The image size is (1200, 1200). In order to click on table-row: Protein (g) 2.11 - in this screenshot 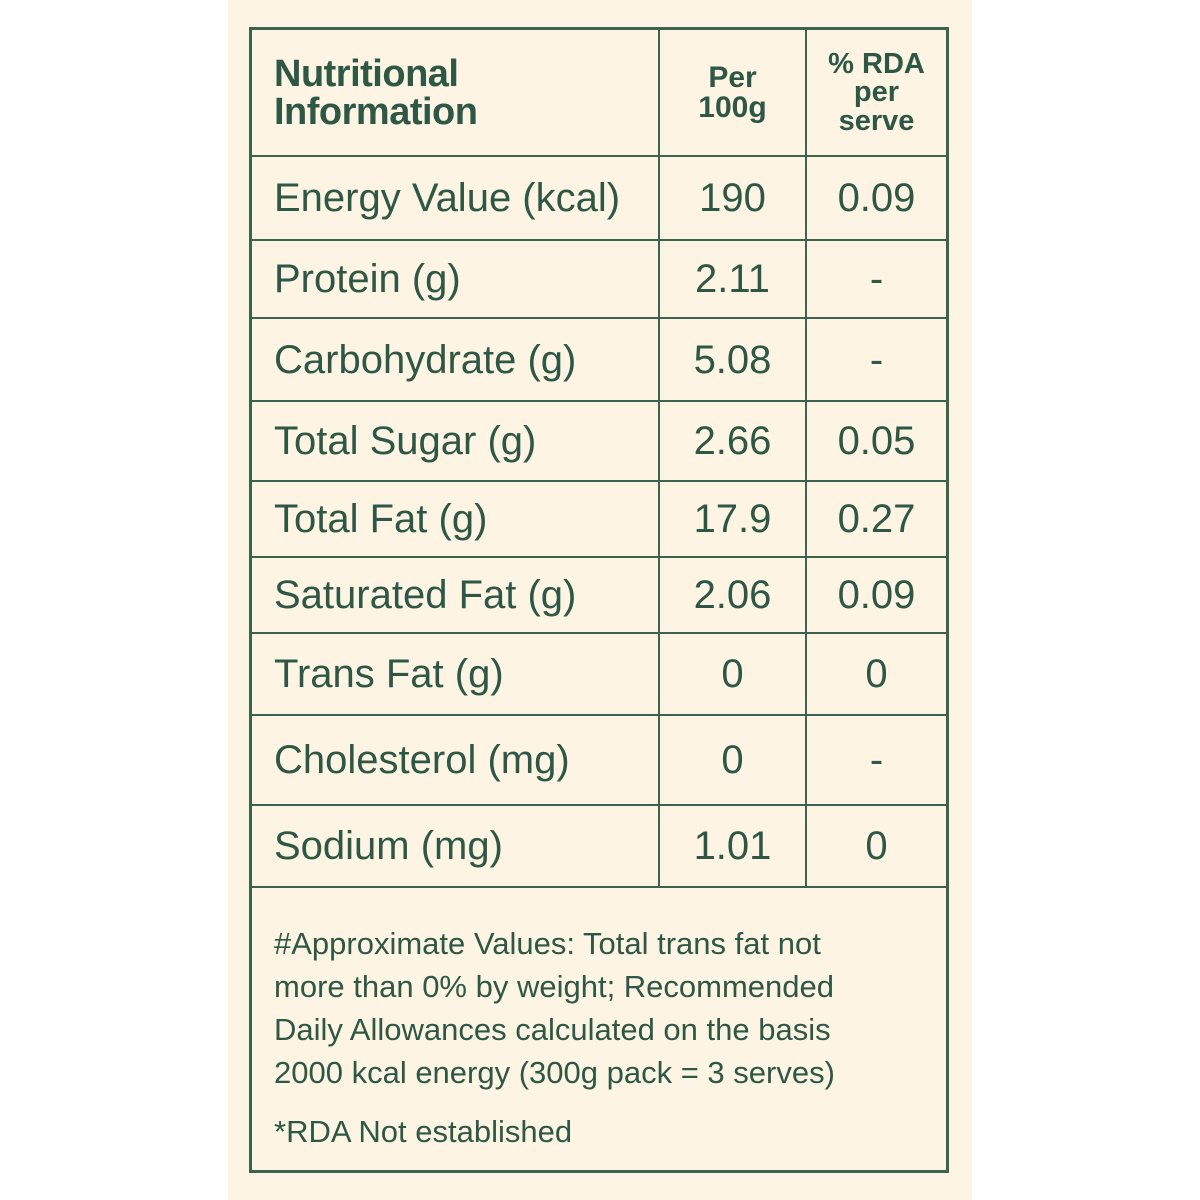, I will do `click(599, 279)`.